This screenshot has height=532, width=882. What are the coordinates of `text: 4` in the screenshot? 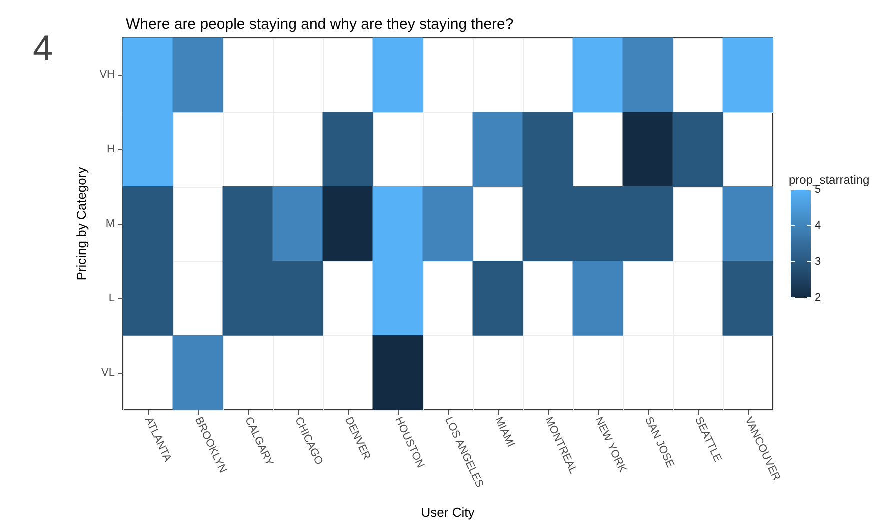 It's located at (43, 48).